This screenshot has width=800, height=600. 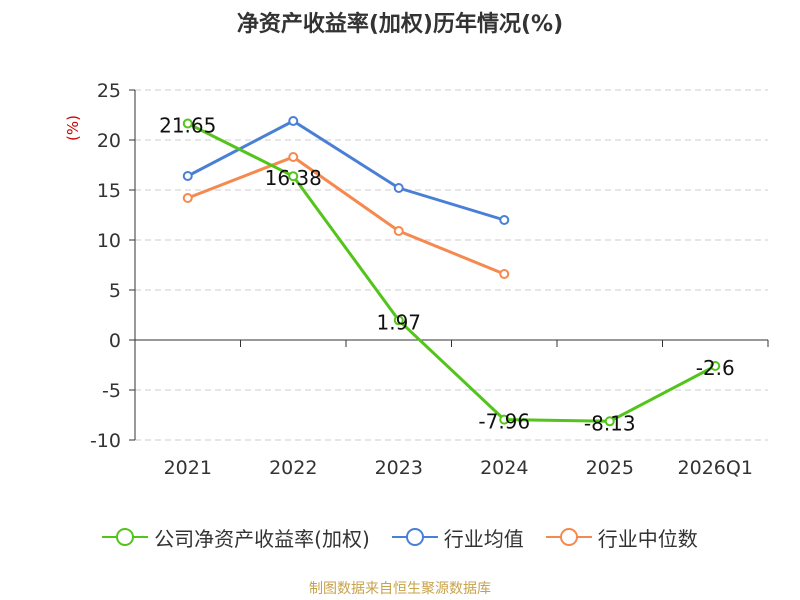 I want to click on chart-title: 净资产收益率(加权)历年情况(%), so click(x=400, y=24).